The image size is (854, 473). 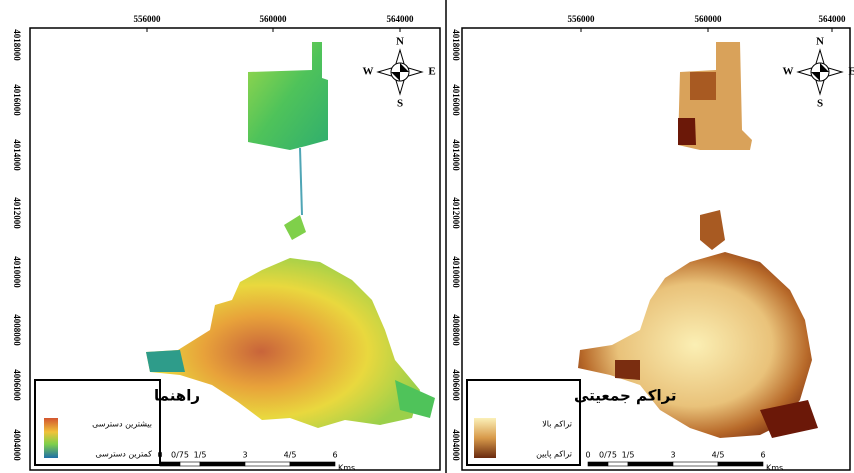 What do you see at coordinates (557, 424) in the screenshot?
I see `legend-label: تراکم بالا` at bounding box center [557, 424].